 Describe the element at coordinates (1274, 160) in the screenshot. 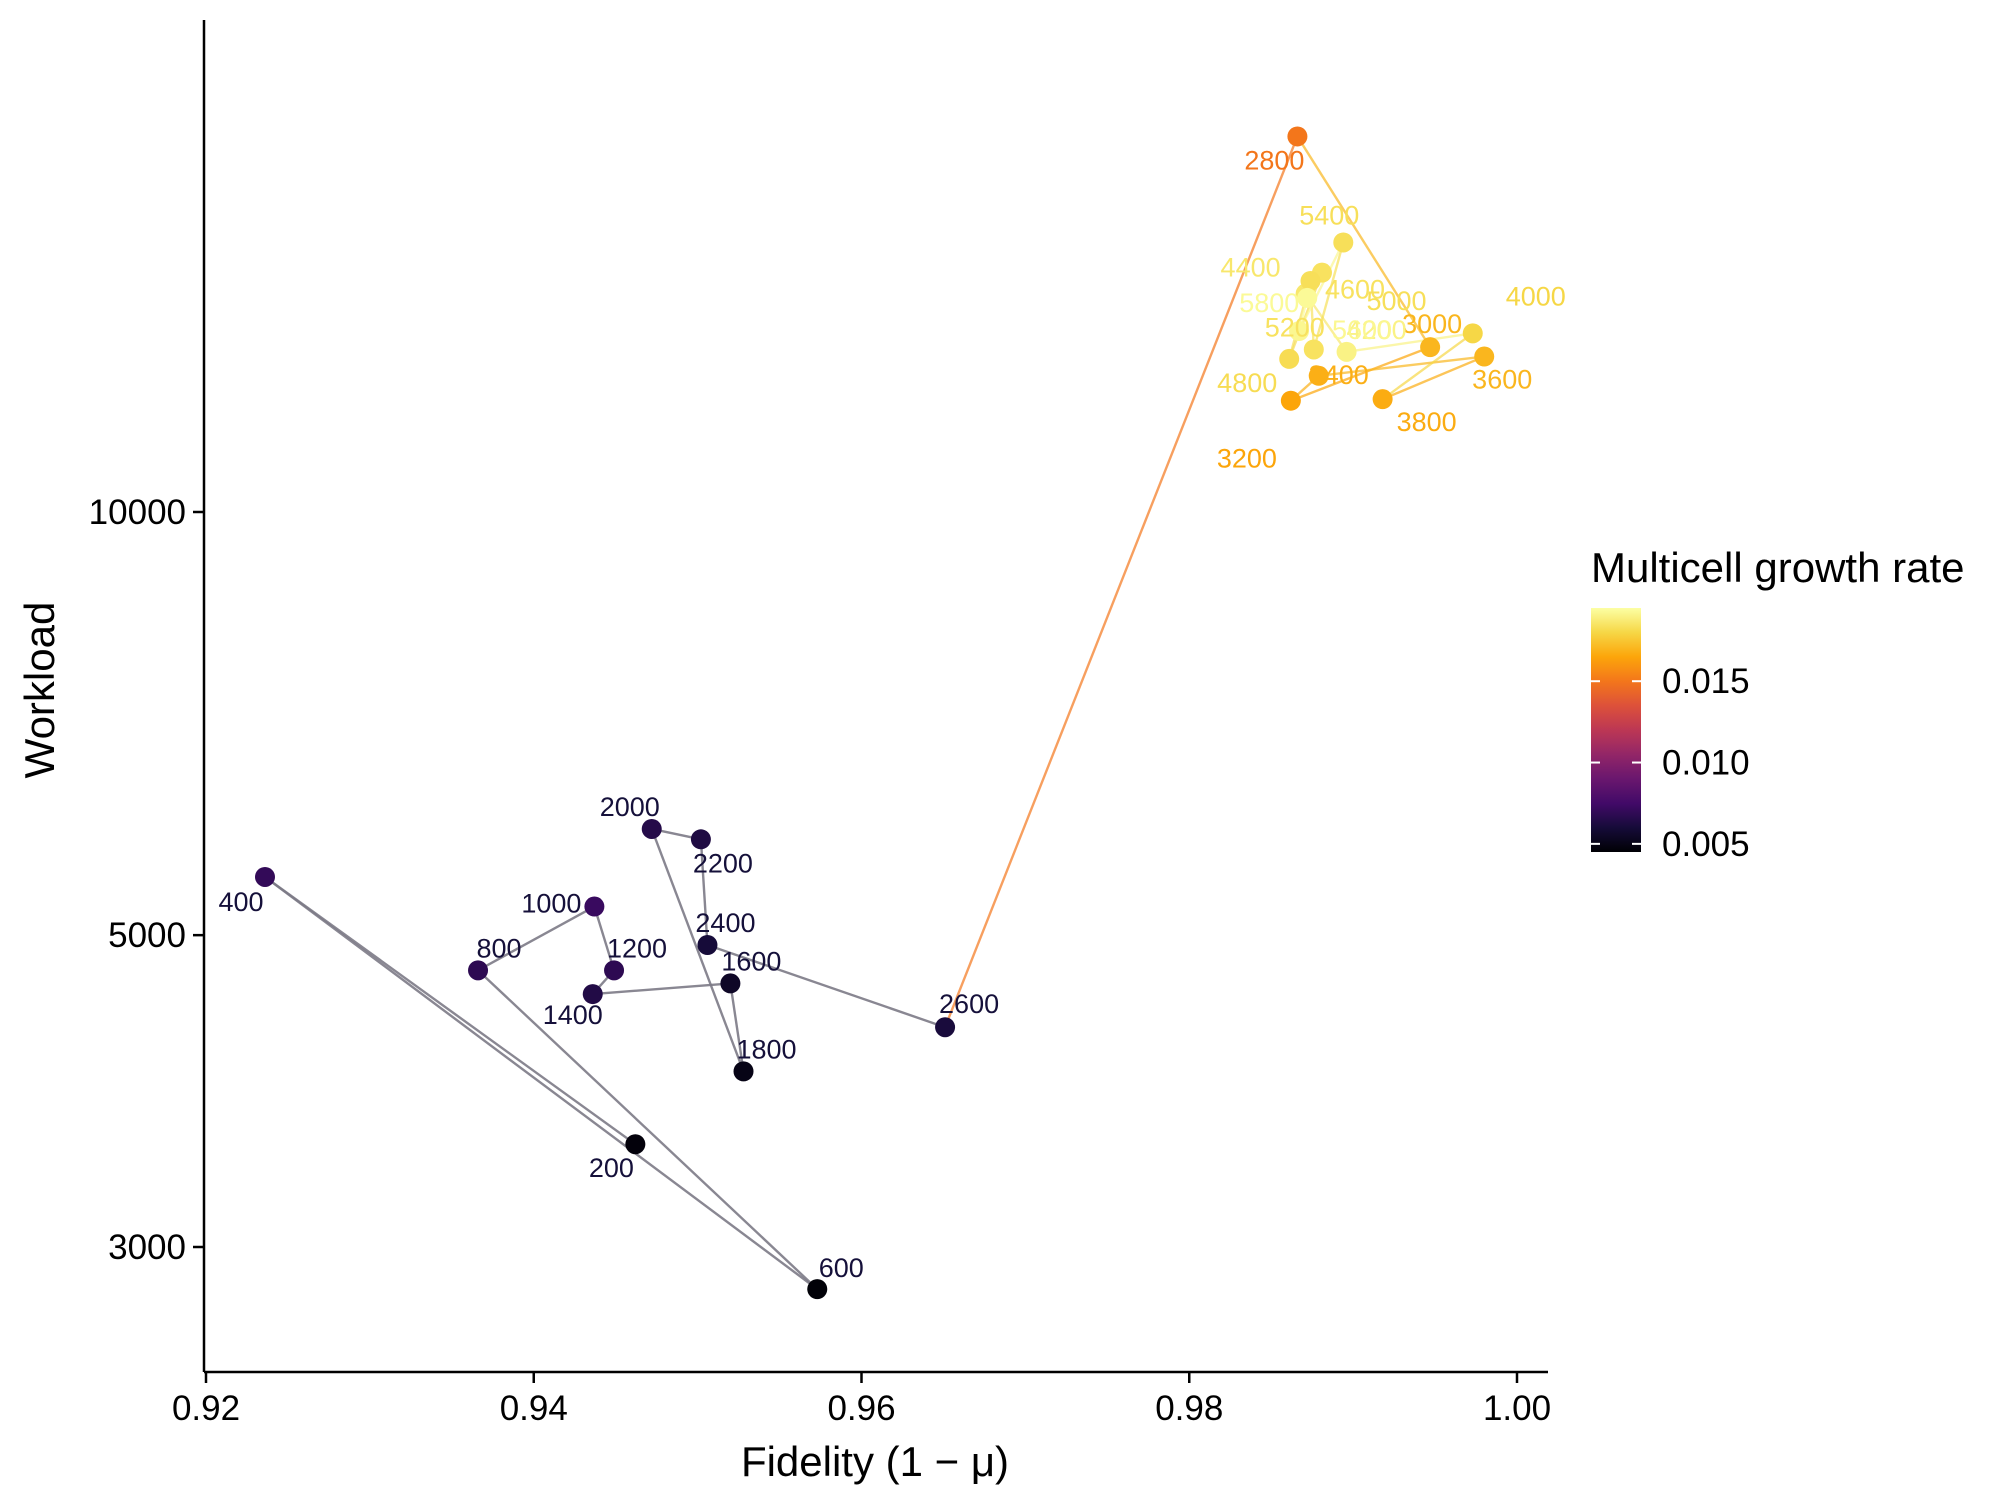

I see `point-label: 2800` at that location.